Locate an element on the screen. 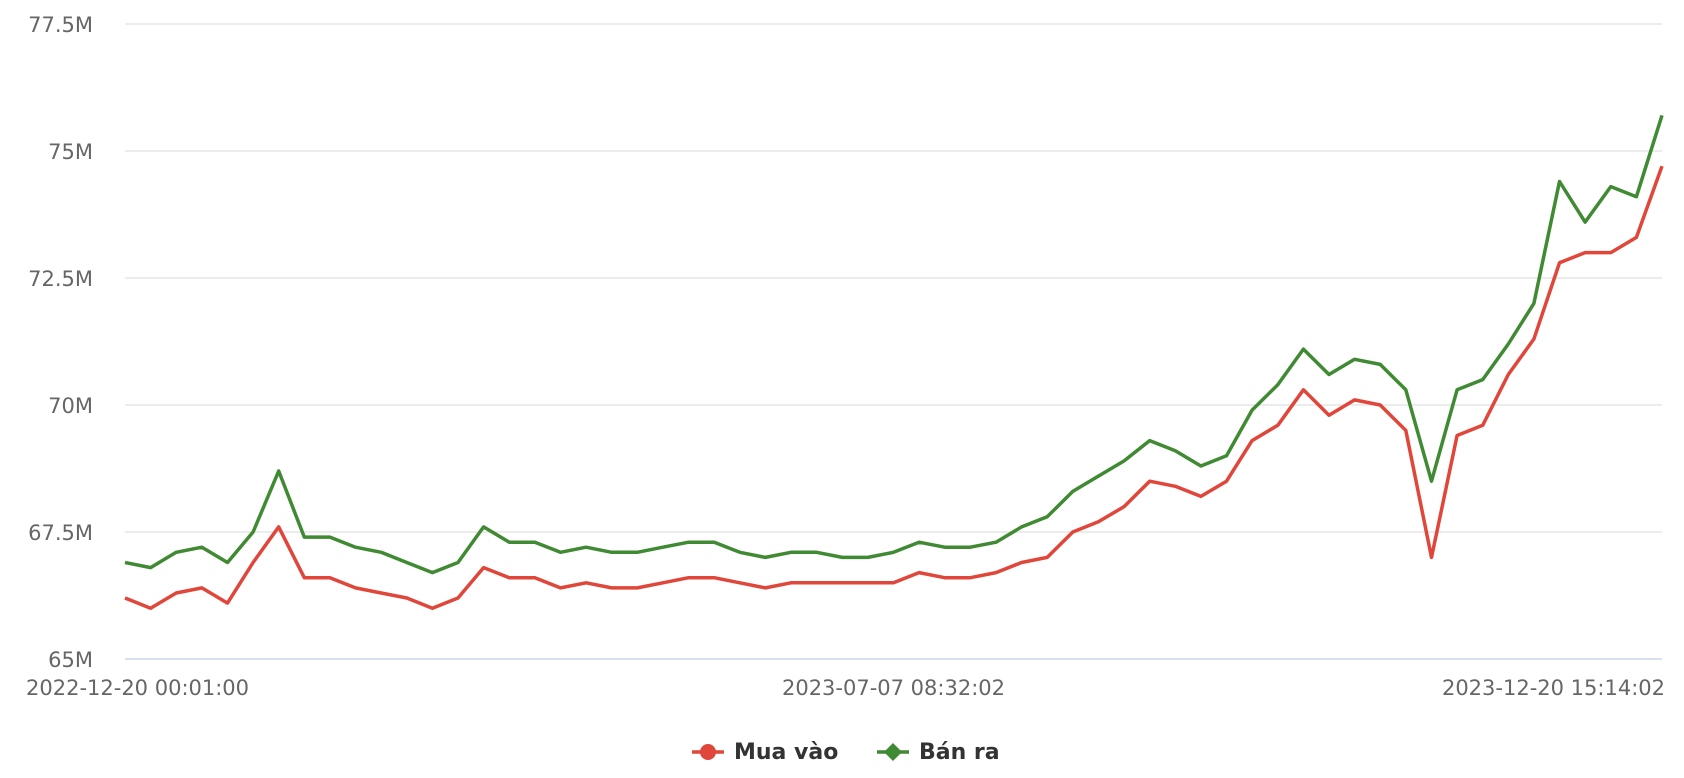  x-tick-label: 2023-07-07 08:32:02 is located at coordinates (893, 688).